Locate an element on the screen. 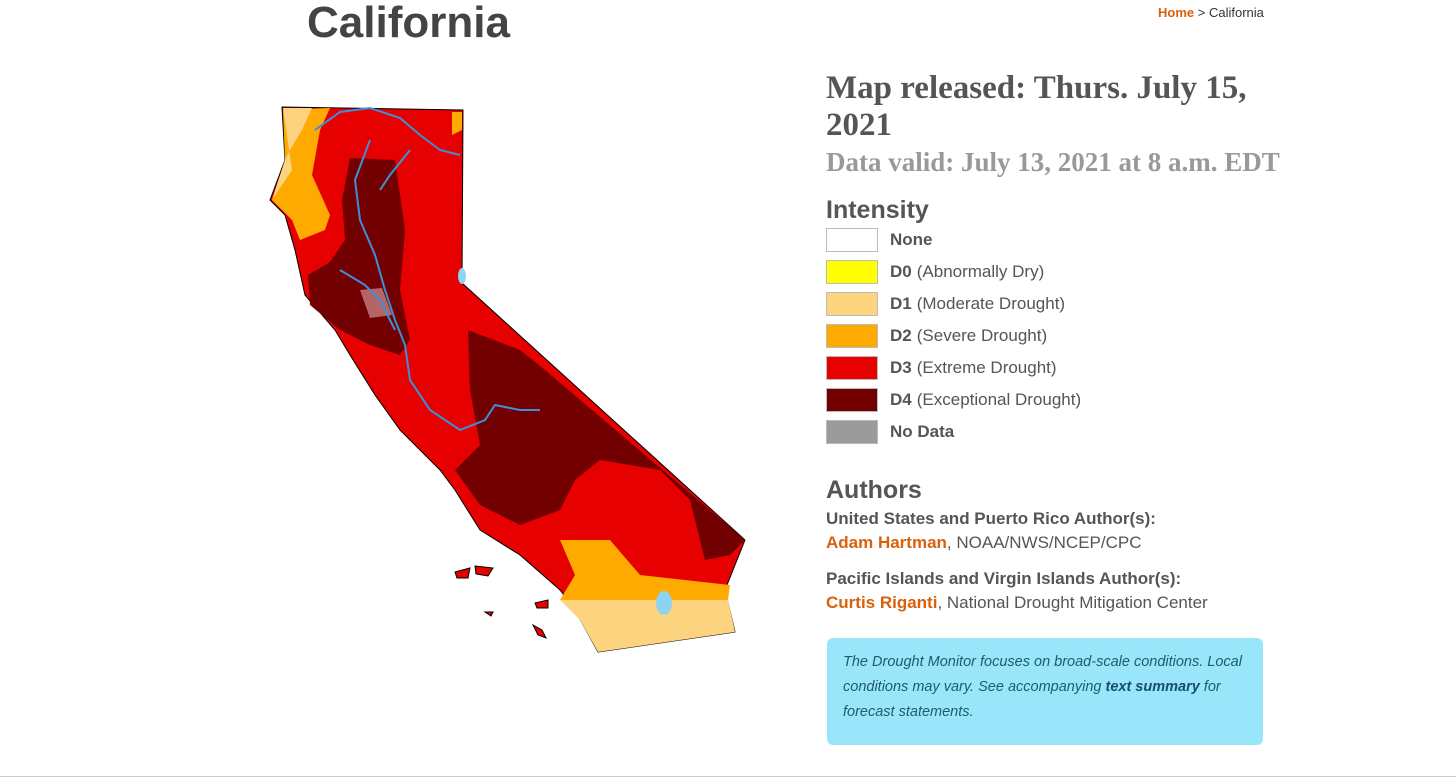 The width and height of the screenshot is (1456, 779). legend-title: Intensity is located at coordinates (877, 210).